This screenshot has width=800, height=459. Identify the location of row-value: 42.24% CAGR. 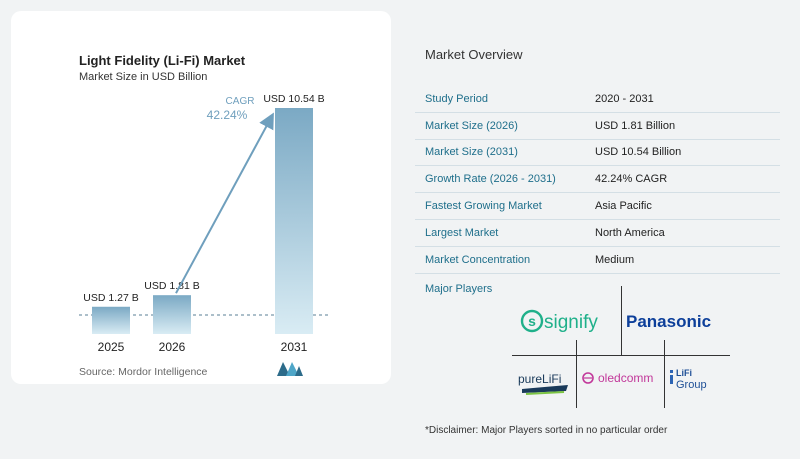
(631, 179).